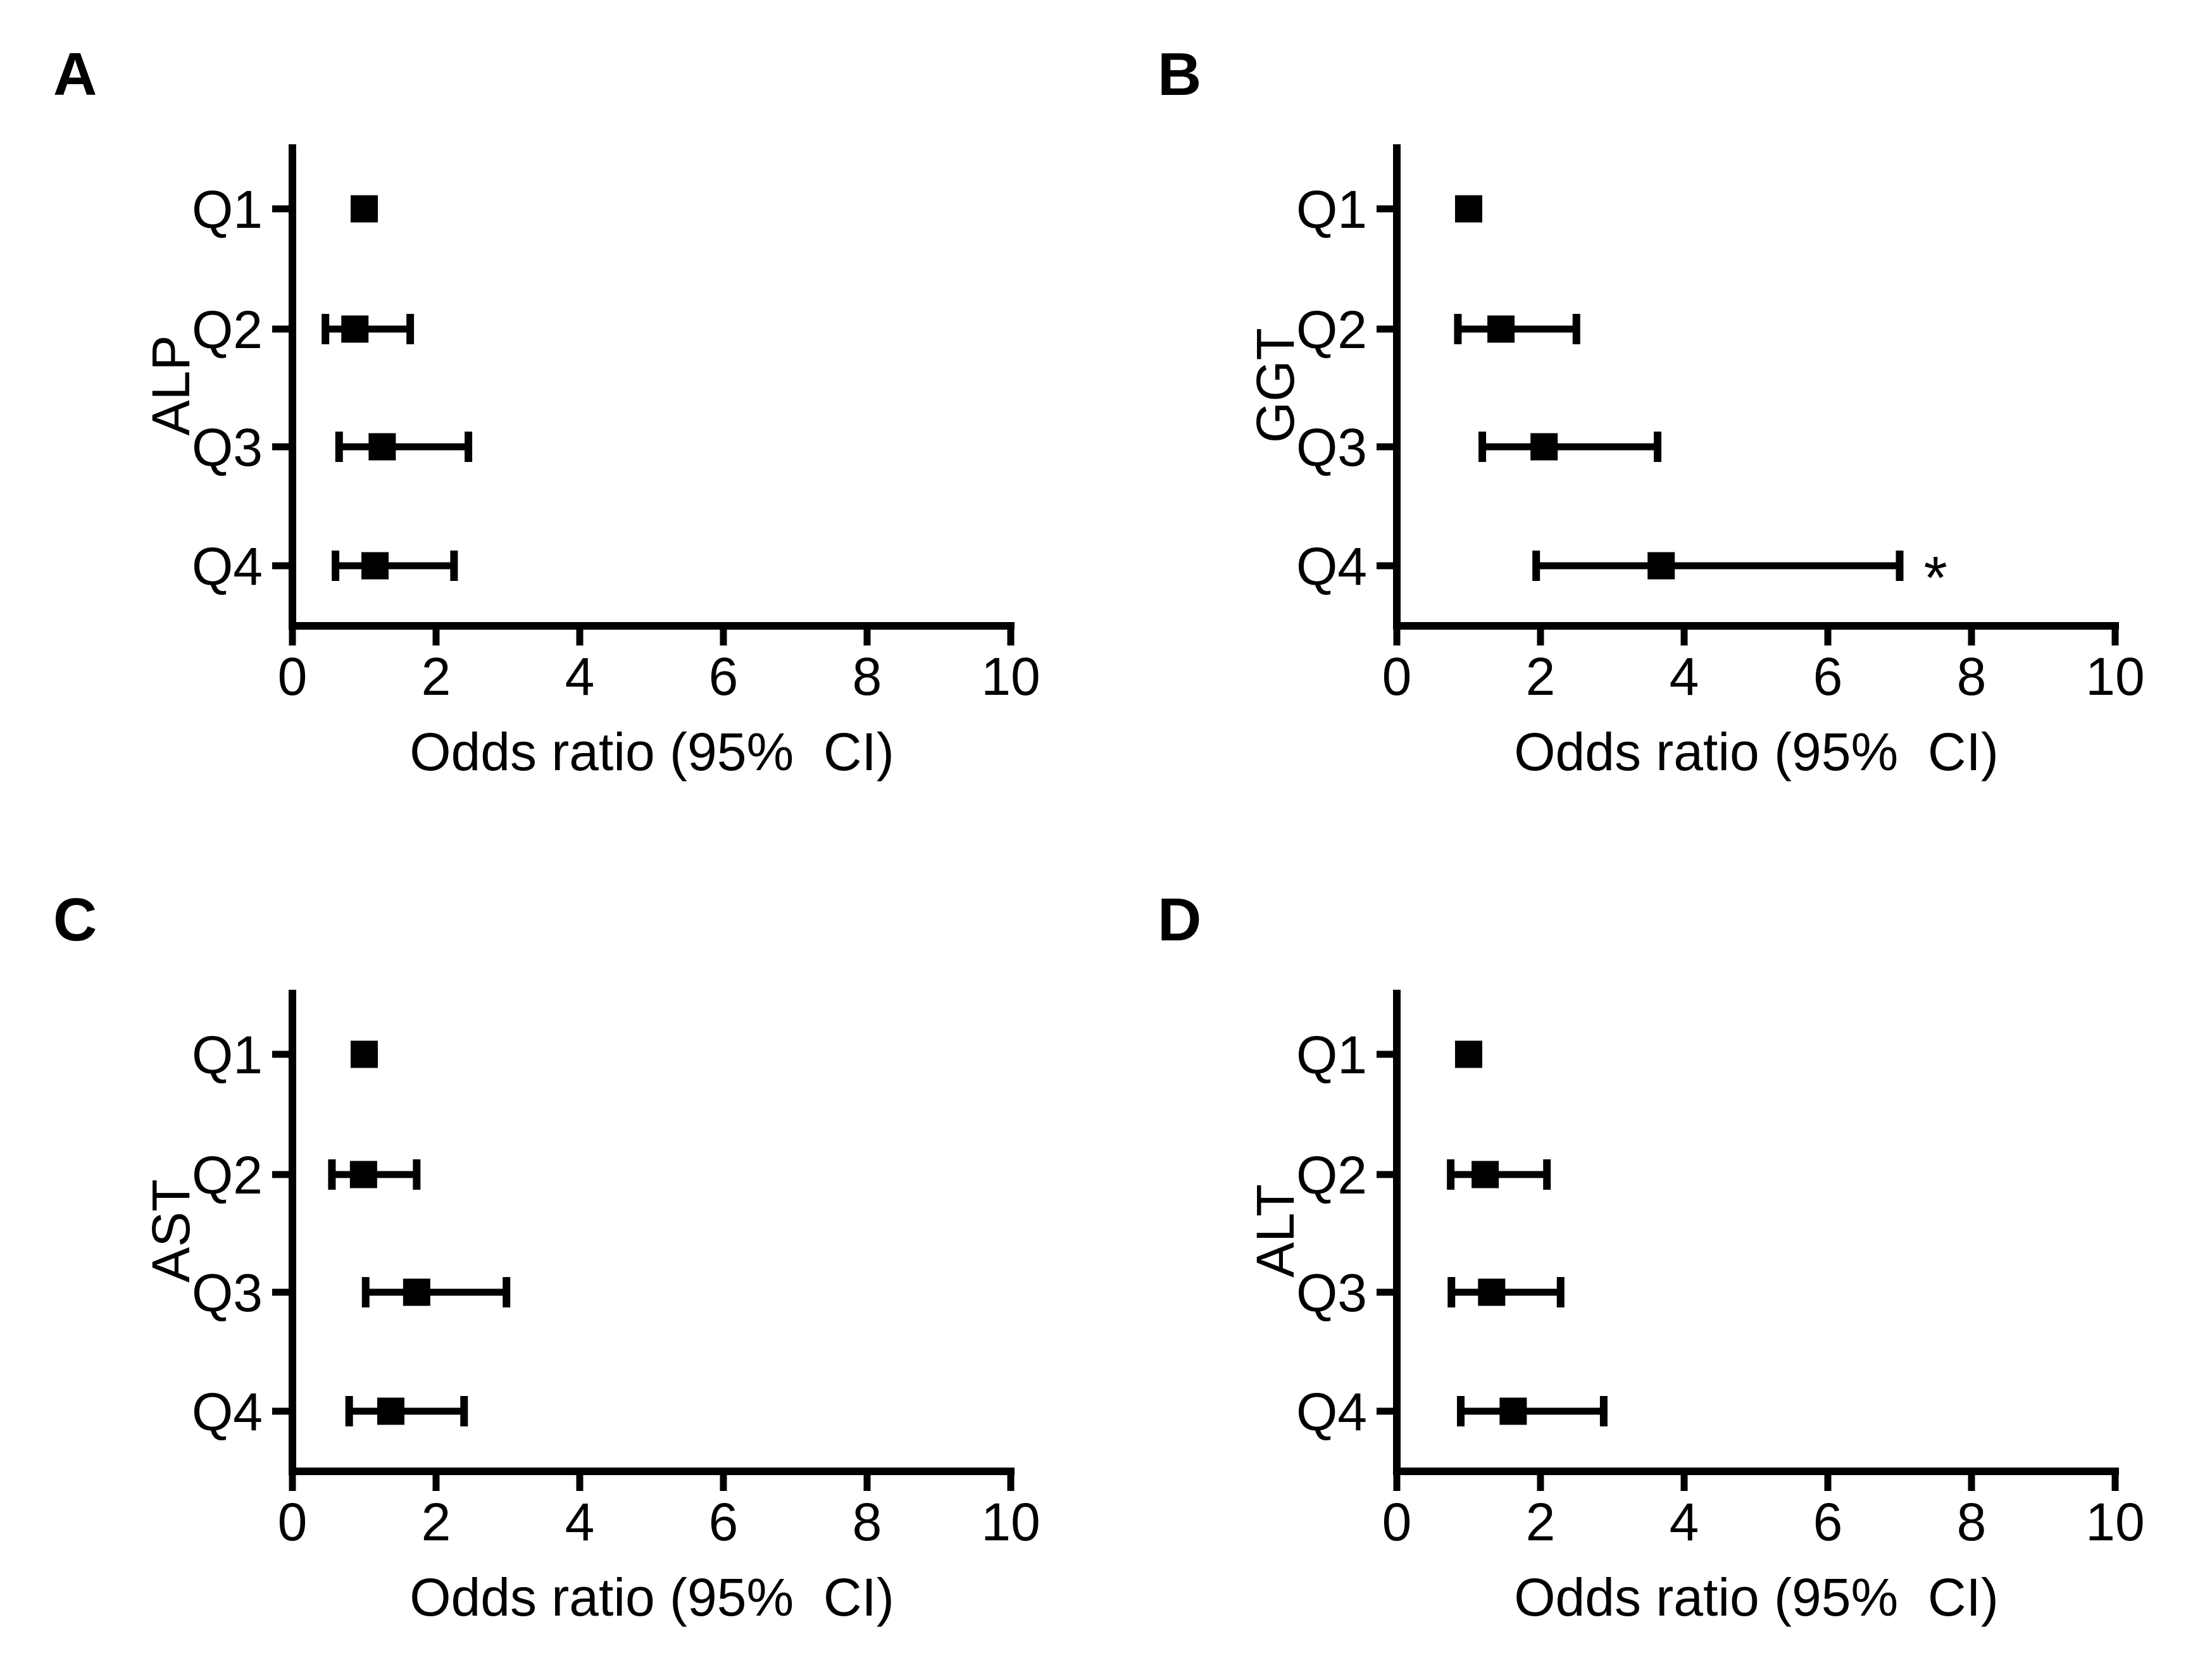  Describe the element at coordinates (365, 209) in the screenshot. I see `or-marker-alp-Q1` at that location.